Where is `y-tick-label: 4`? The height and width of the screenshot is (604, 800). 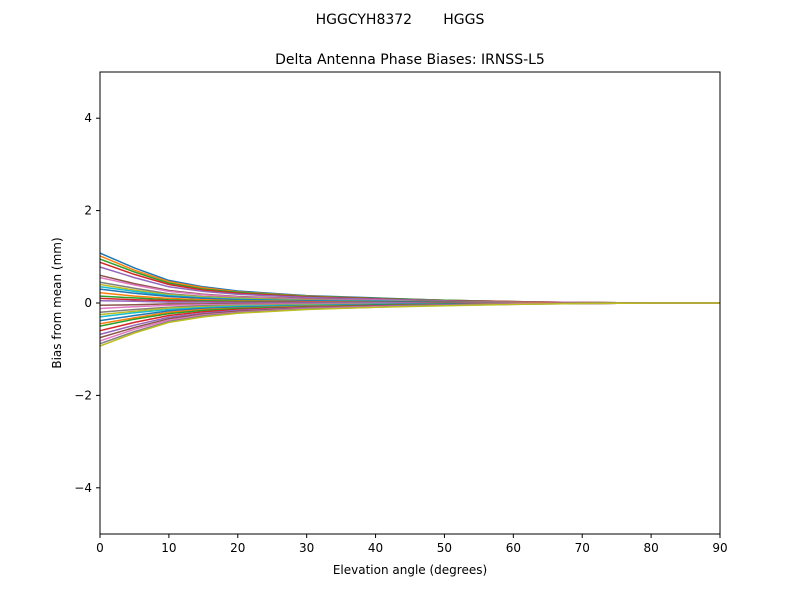
y-tick-label: 4 is located at coordinates (88, 118).